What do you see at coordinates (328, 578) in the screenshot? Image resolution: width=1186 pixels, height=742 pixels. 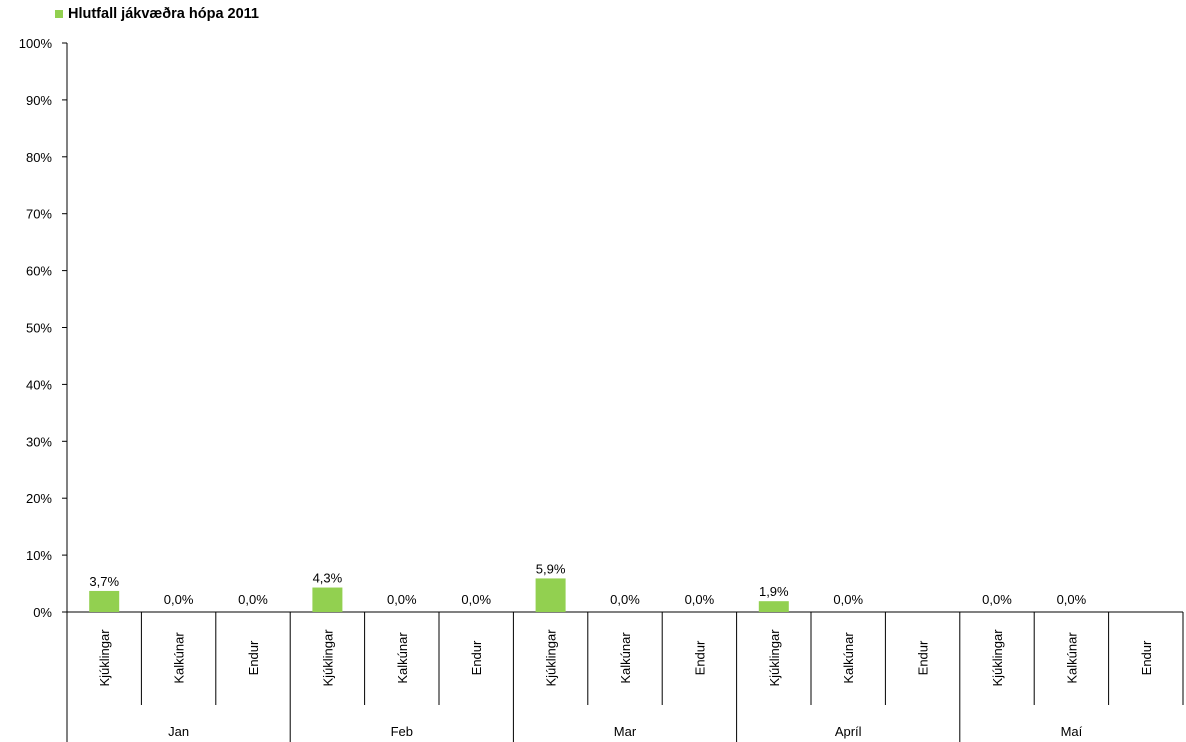 I see `data-label: 4,3%` at bounding box center [328, 578].